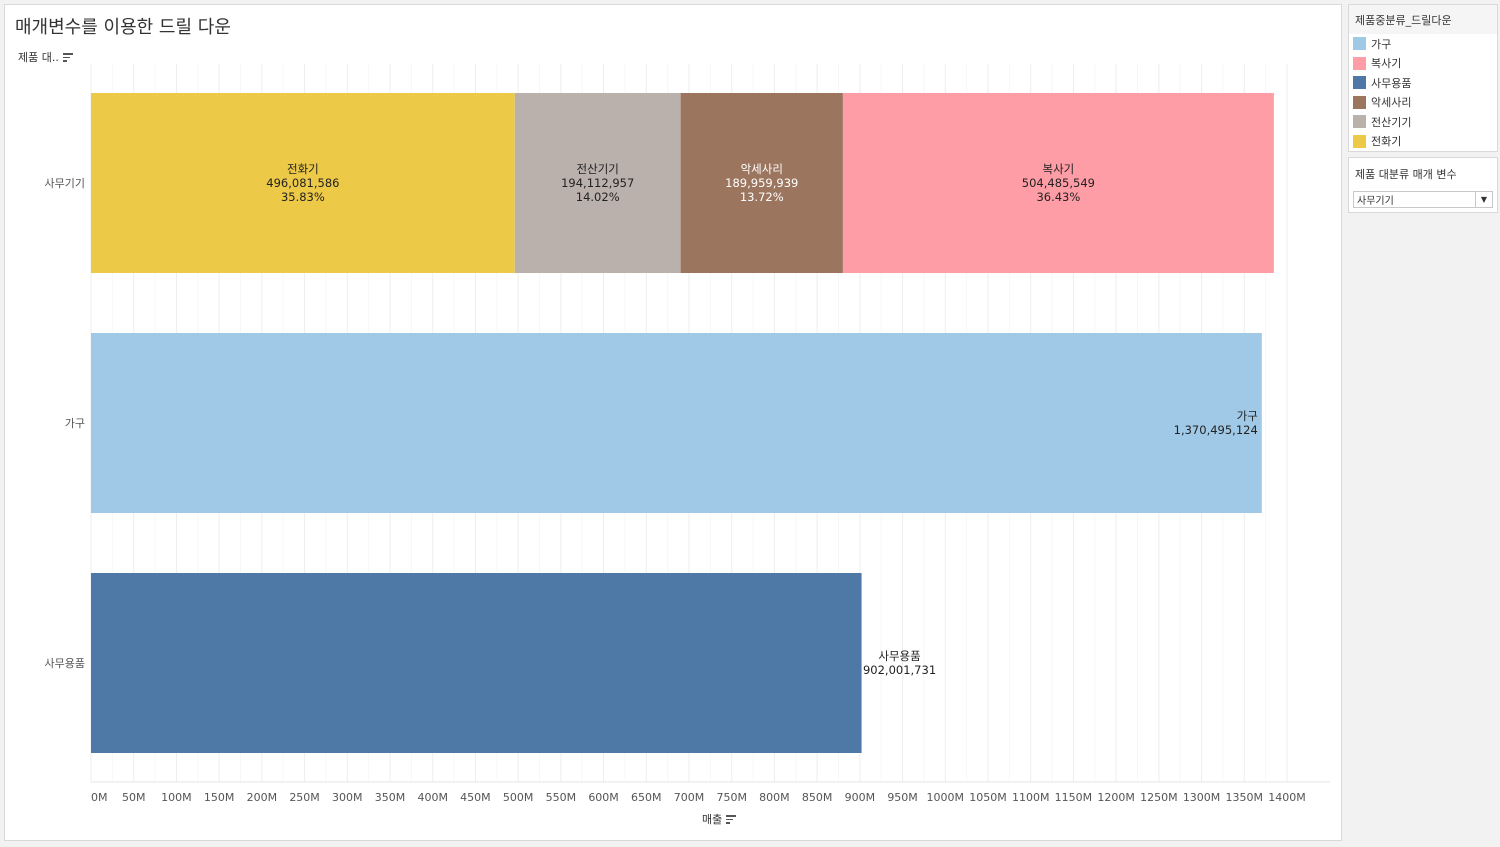  What do you see at coordinates (1386, 142) in the screenshot?
I see `legend-item-label: 전화기` at bounding box center [1386, 142].